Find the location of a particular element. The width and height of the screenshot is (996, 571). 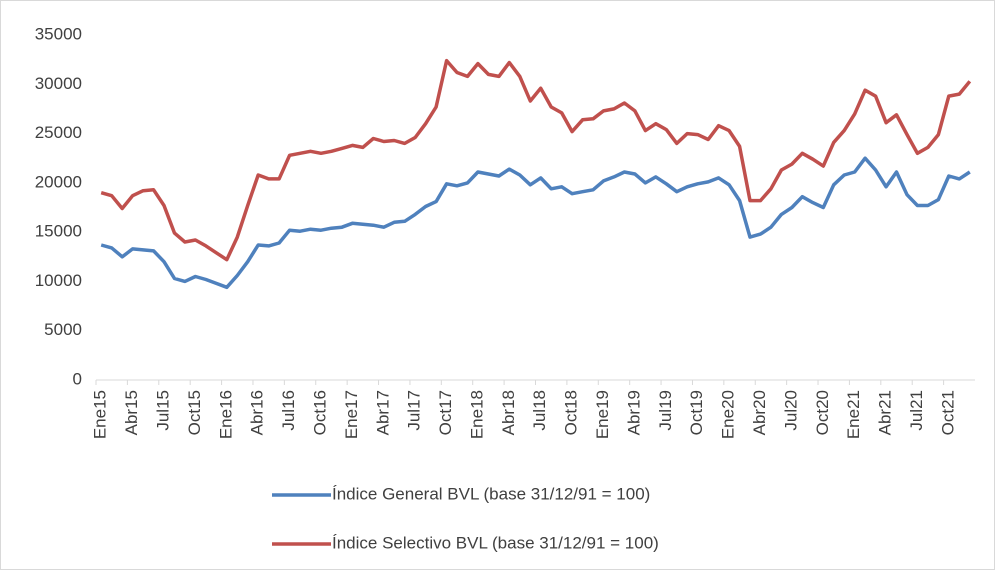

x-tick-label: Oct17 is located at coordinates (445, 412).